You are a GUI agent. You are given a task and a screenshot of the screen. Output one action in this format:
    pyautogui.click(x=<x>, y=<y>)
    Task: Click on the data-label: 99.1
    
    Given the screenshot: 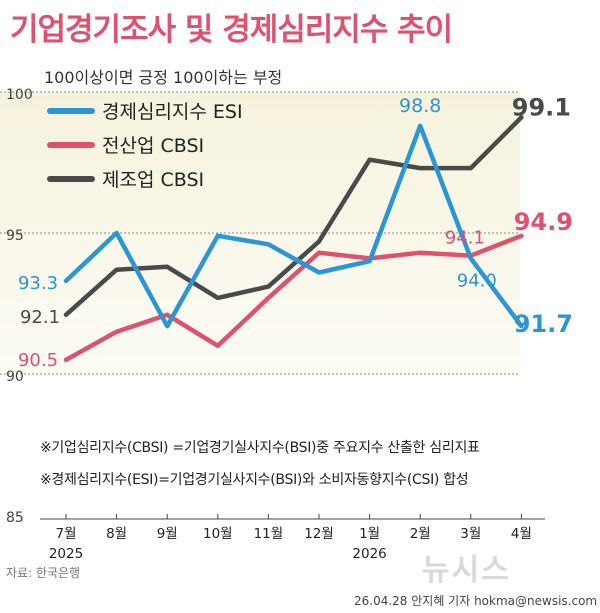 What is the action you would take?
    pyautogui.click(x=541, y=107)
    